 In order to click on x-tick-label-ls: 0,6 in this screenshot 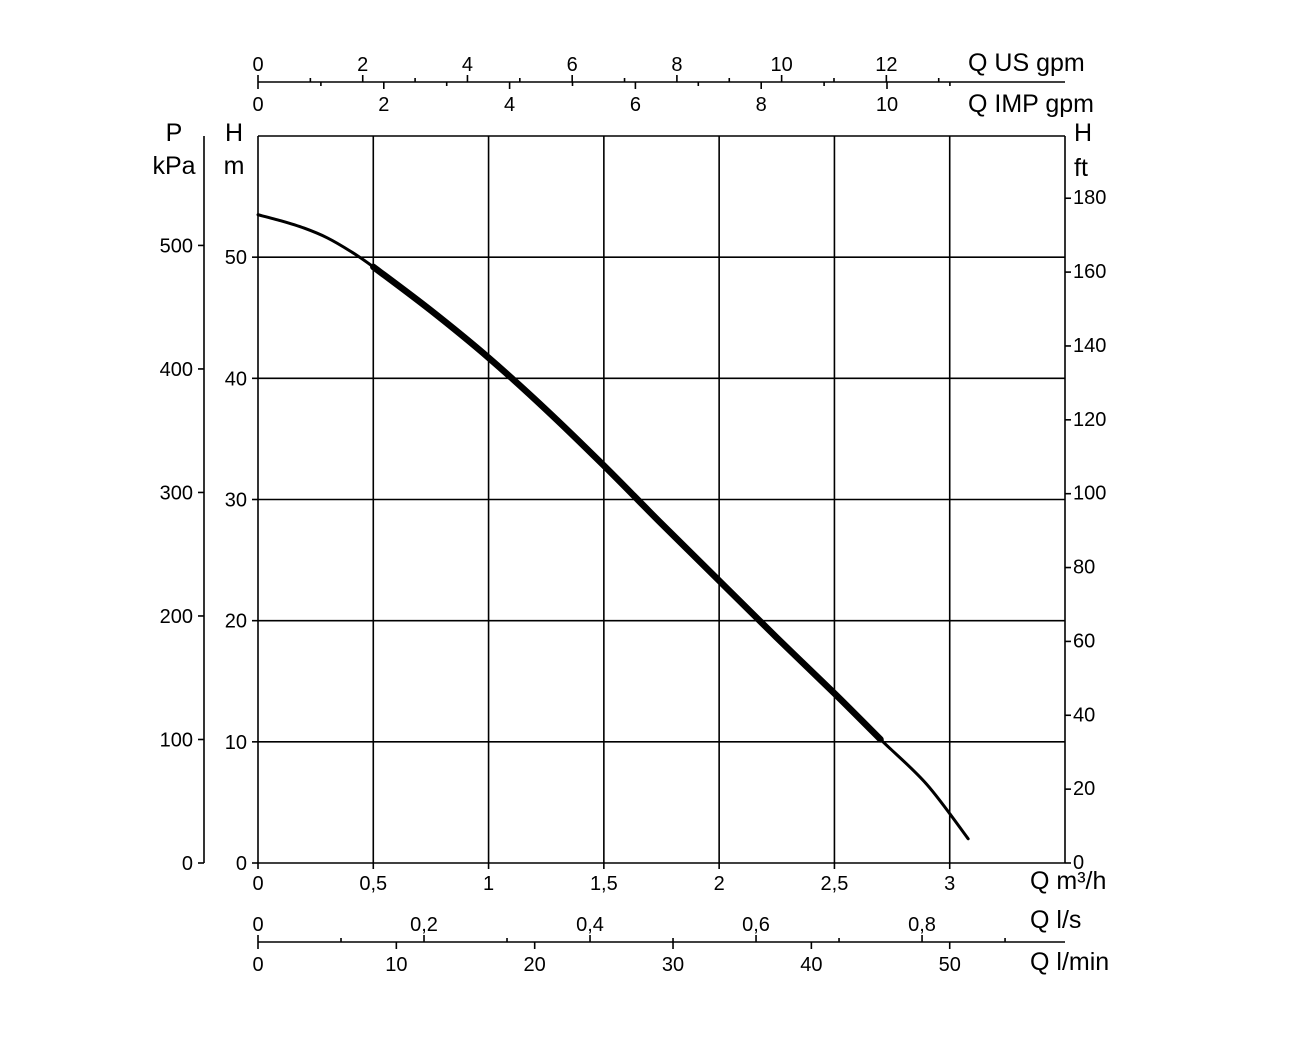, I will do `click(756, 925)`.